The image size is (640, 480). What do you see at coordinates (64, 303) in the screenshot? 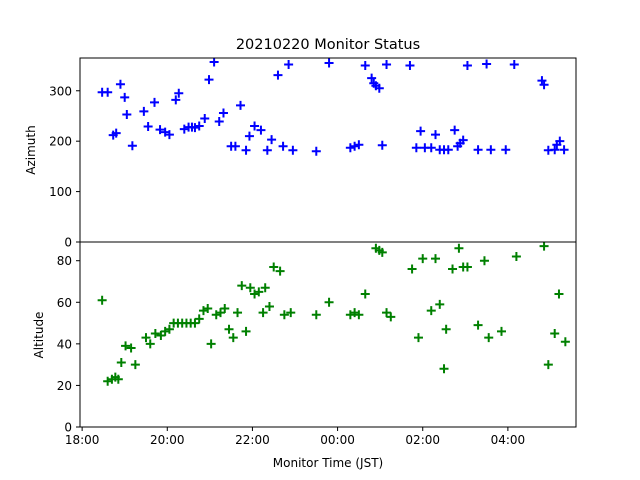
I see `altitude-y-tick-label: 60` at bounding box center [64, 303].